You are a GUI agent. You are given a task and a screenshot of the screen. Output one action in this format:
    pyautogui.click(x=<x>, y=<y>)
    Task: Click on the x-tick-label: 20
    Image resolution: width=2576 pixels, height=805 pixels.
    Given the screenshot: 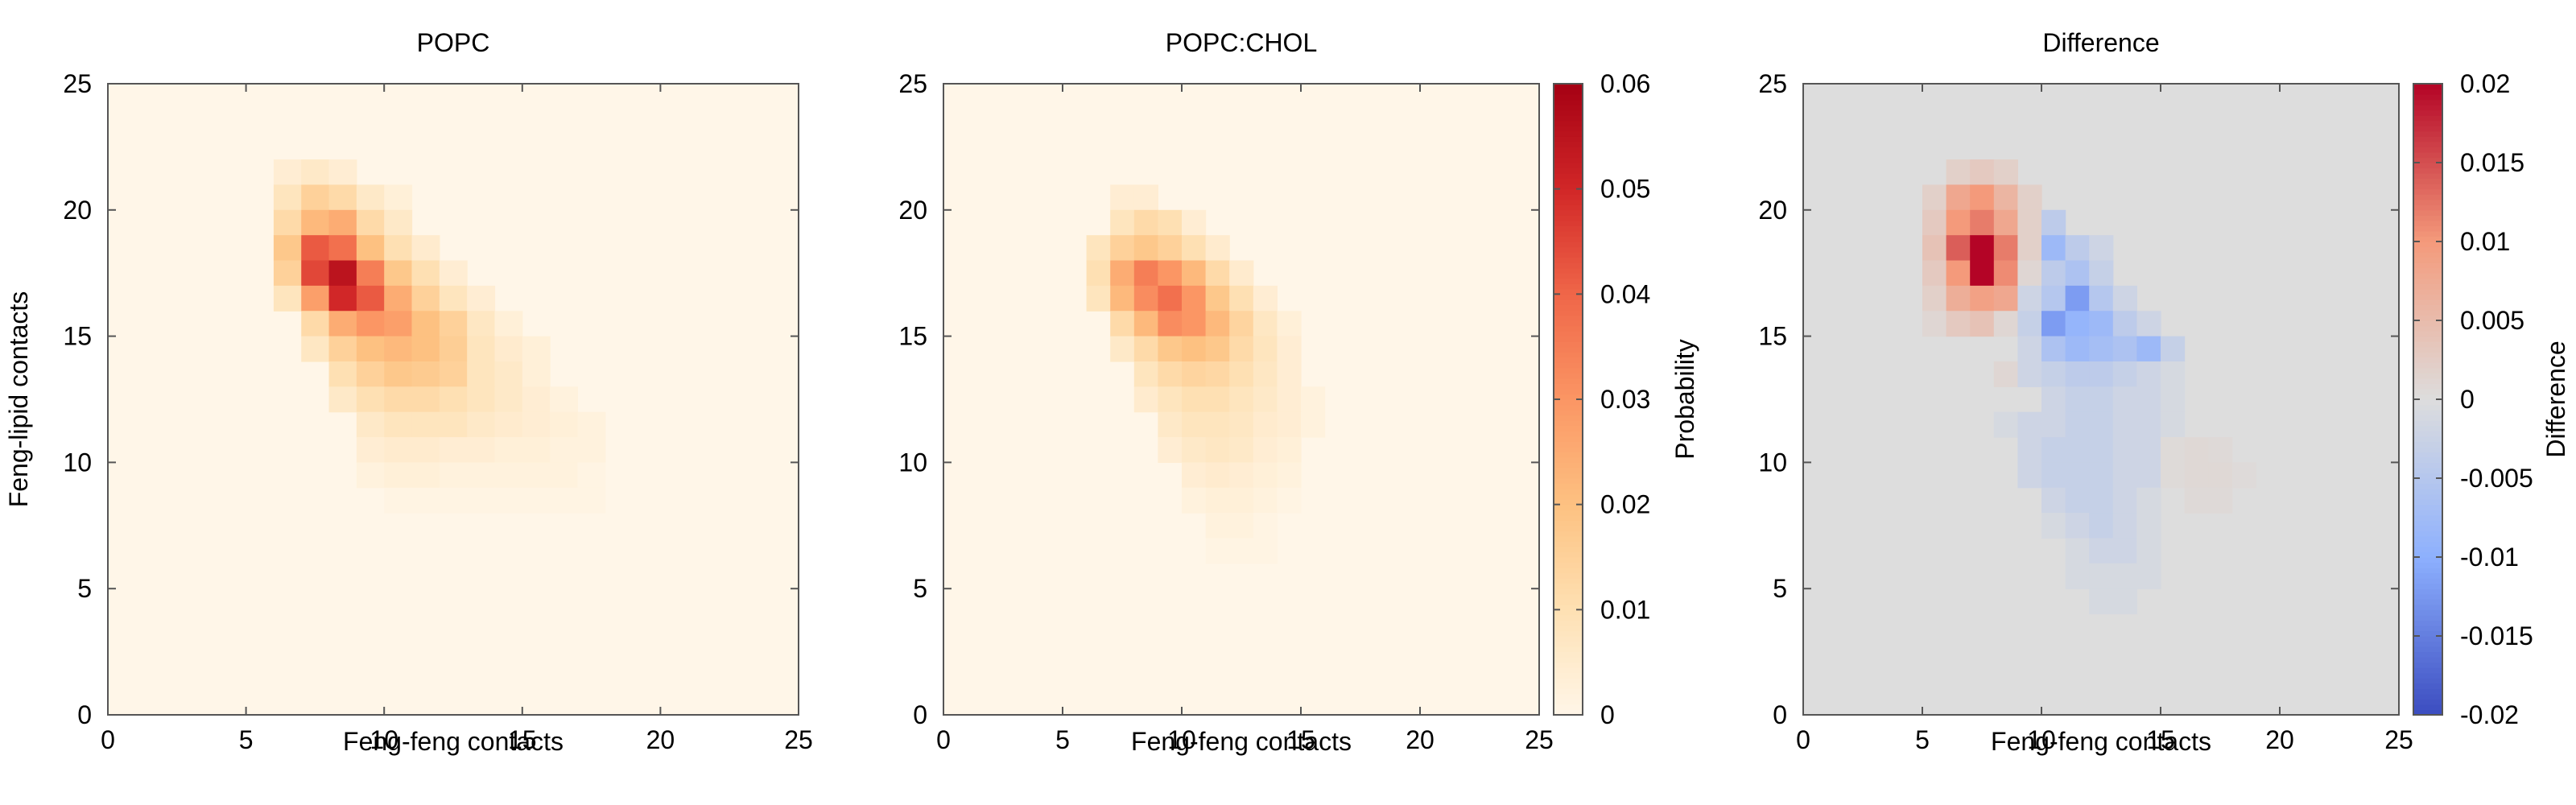 What is the action you would take?
    pyautogui.click(x=1420, y=739)
    